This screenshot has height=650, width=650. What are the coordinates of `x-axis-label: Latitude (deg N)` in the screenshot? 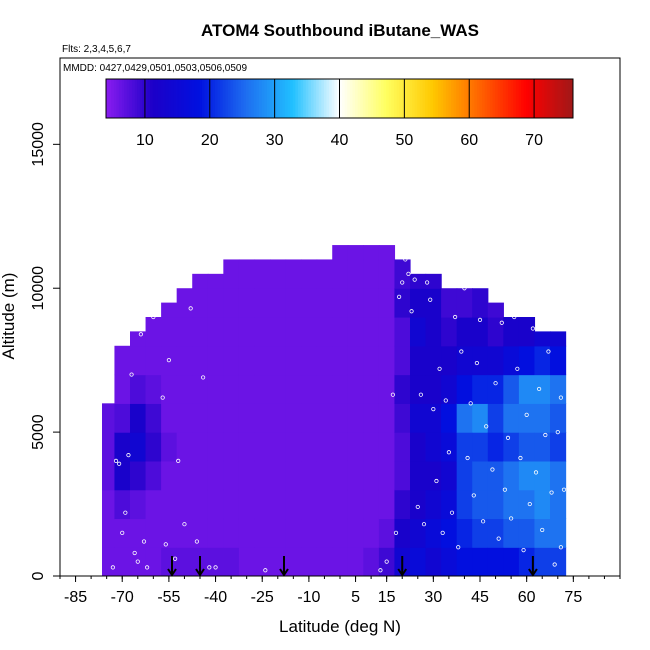 It's located at (340, 626).